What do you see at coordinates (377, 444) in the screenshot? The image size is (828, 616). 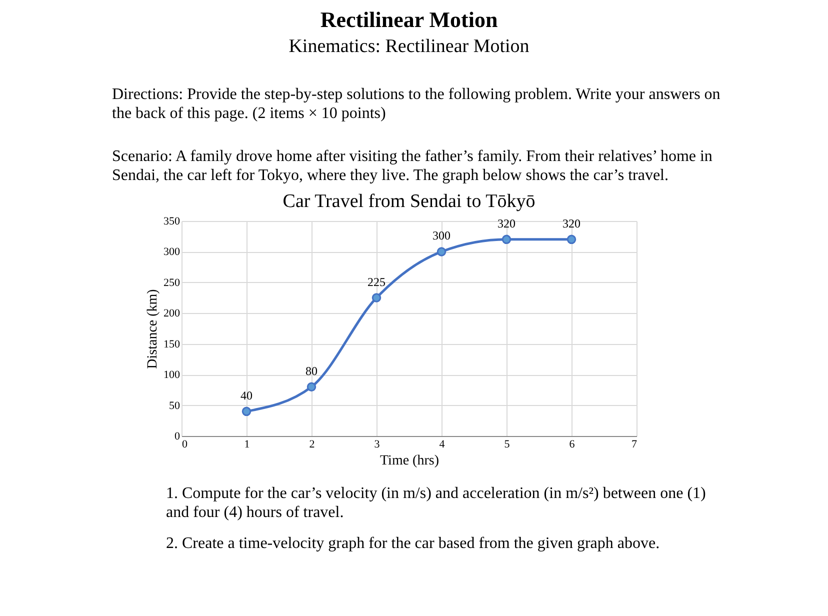 I see `x-tick-label: 3` at bounding box center [377, 444].